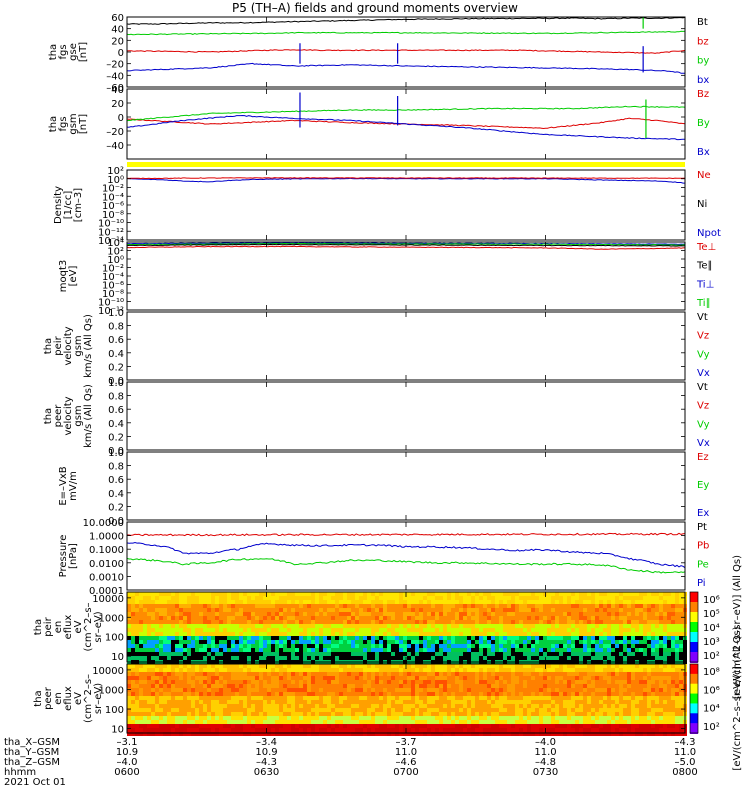 The image size is (750, 800). I want to click on footer-value: 0730, so click(545, 772).